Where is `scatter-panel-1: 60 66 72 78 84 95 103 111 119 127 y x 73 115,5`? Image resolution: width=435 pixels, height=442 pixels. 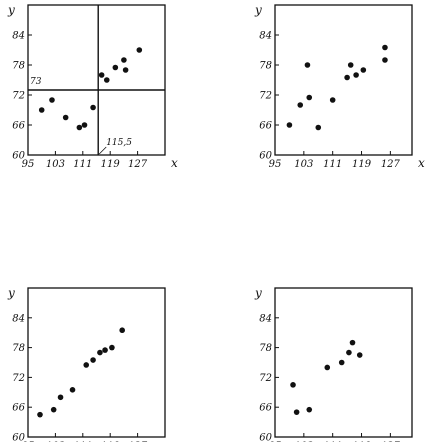
scatter-panel-1: 60 66 72 78 84 95 103 111 119 127 y x 73 115,5 is located at coordinates (92, 86).